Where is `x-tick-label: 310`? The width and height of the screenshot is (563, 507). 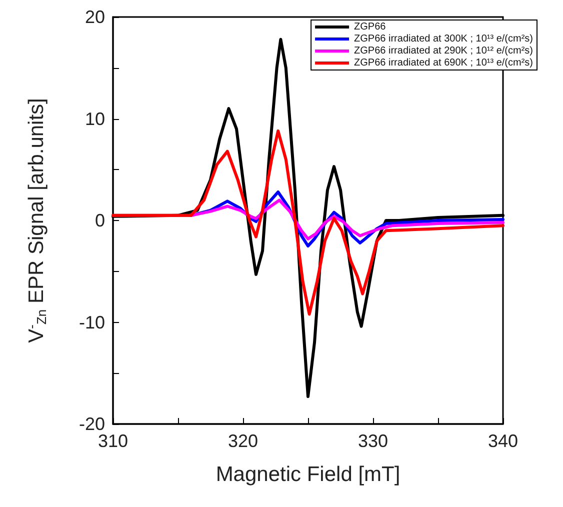 x-tick-label: 310 is located at coordinates (113, 441).